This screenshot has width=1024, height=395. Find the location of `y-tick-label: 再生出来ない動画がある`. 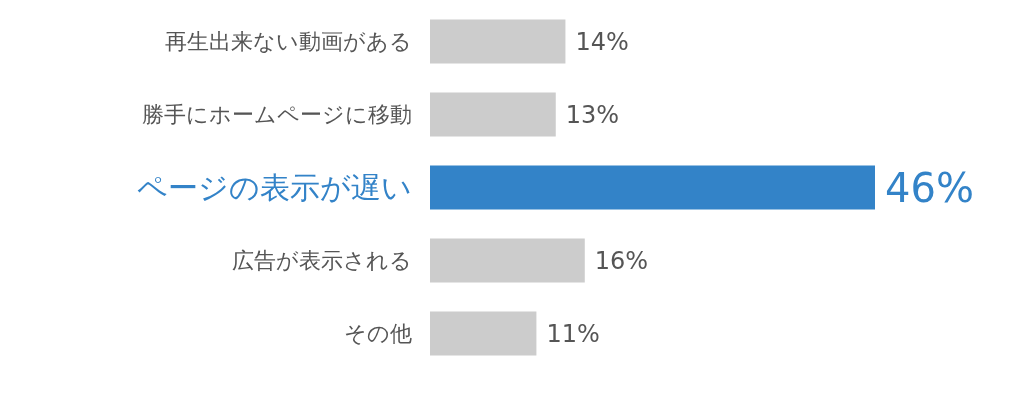

y-tick-label: 再生出来ない動画がある is located at coordinates (288, 41).